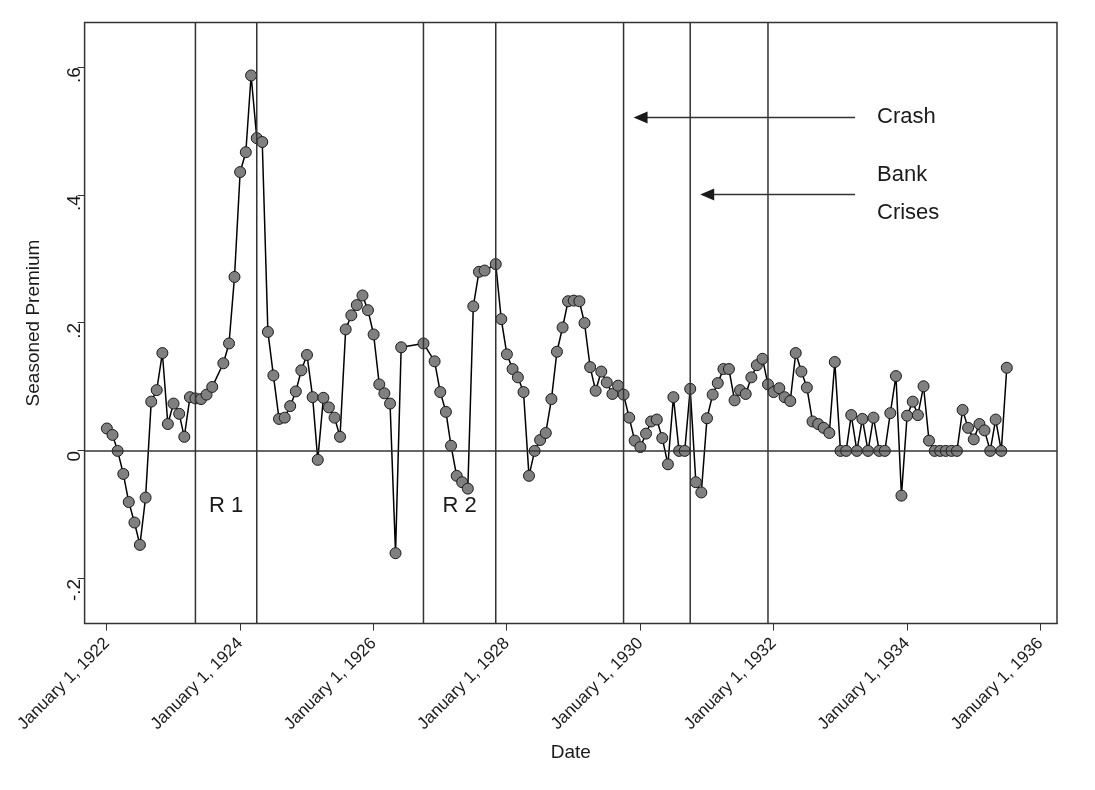  What do you see at coordinates (73, 589) in the screenshot?
I see `y-tick-label: -.2` at bounding box center [73, 589].